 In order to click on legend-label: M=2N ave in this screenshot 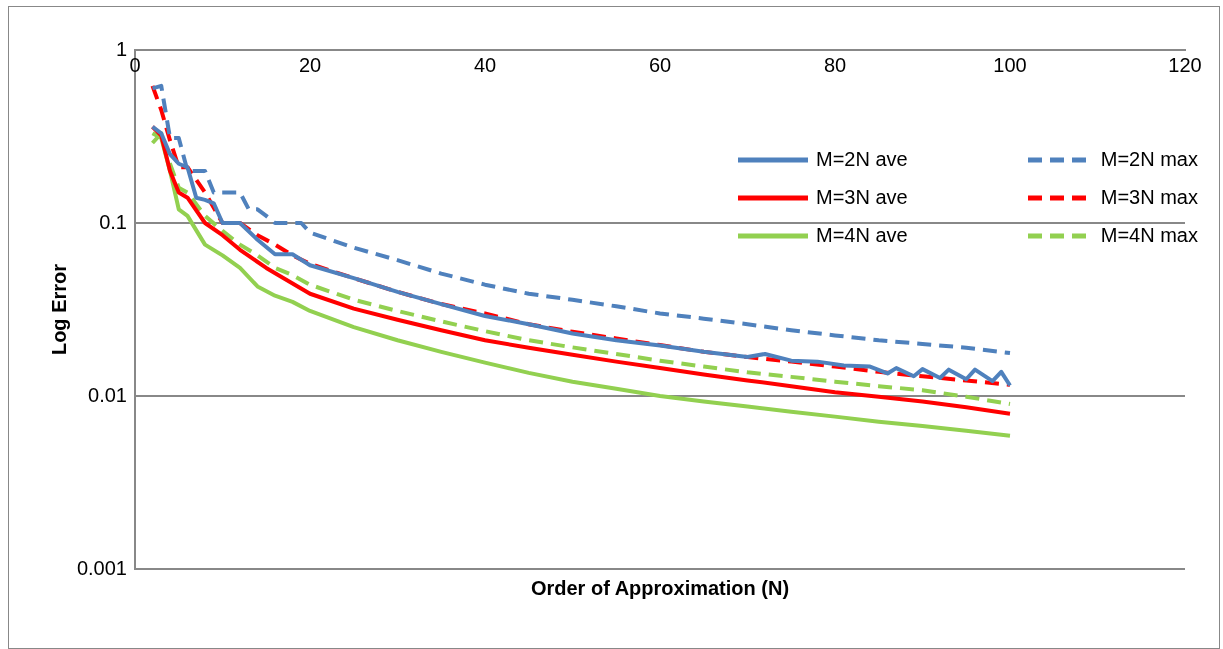, I will do `click(862, 159)`.